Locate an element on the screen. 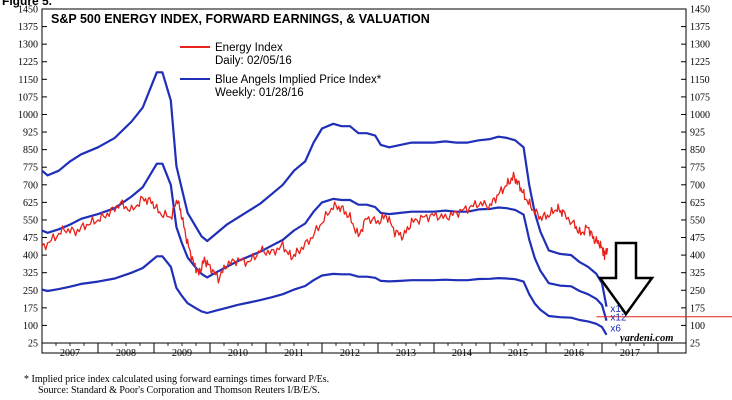 The width and height of the screenshot is (732, 400). y-tick-label-left: 325 is located at coordinates (30, 273).